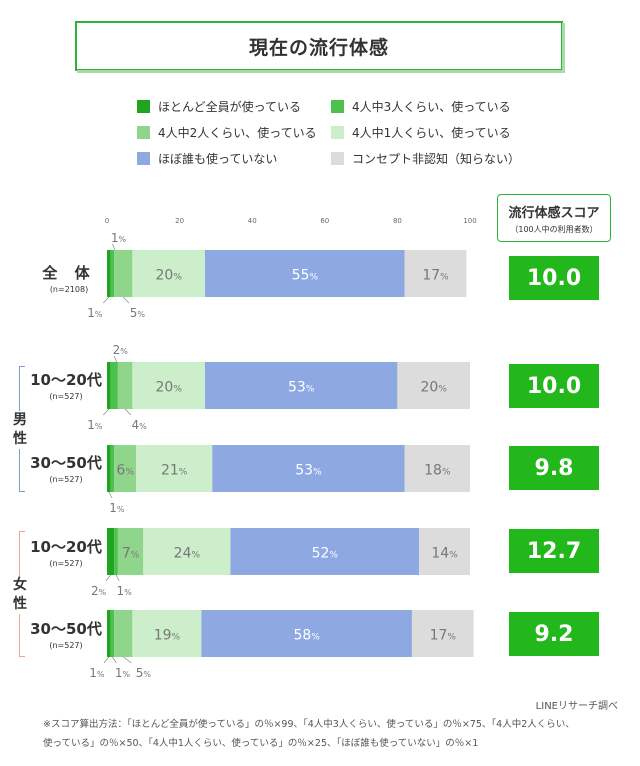  What do you see at coordinates (237, 133) in the screenshot?
I see `legend-label-3: 4人中2人くらい、使っている` at bounding box center [237, 133].